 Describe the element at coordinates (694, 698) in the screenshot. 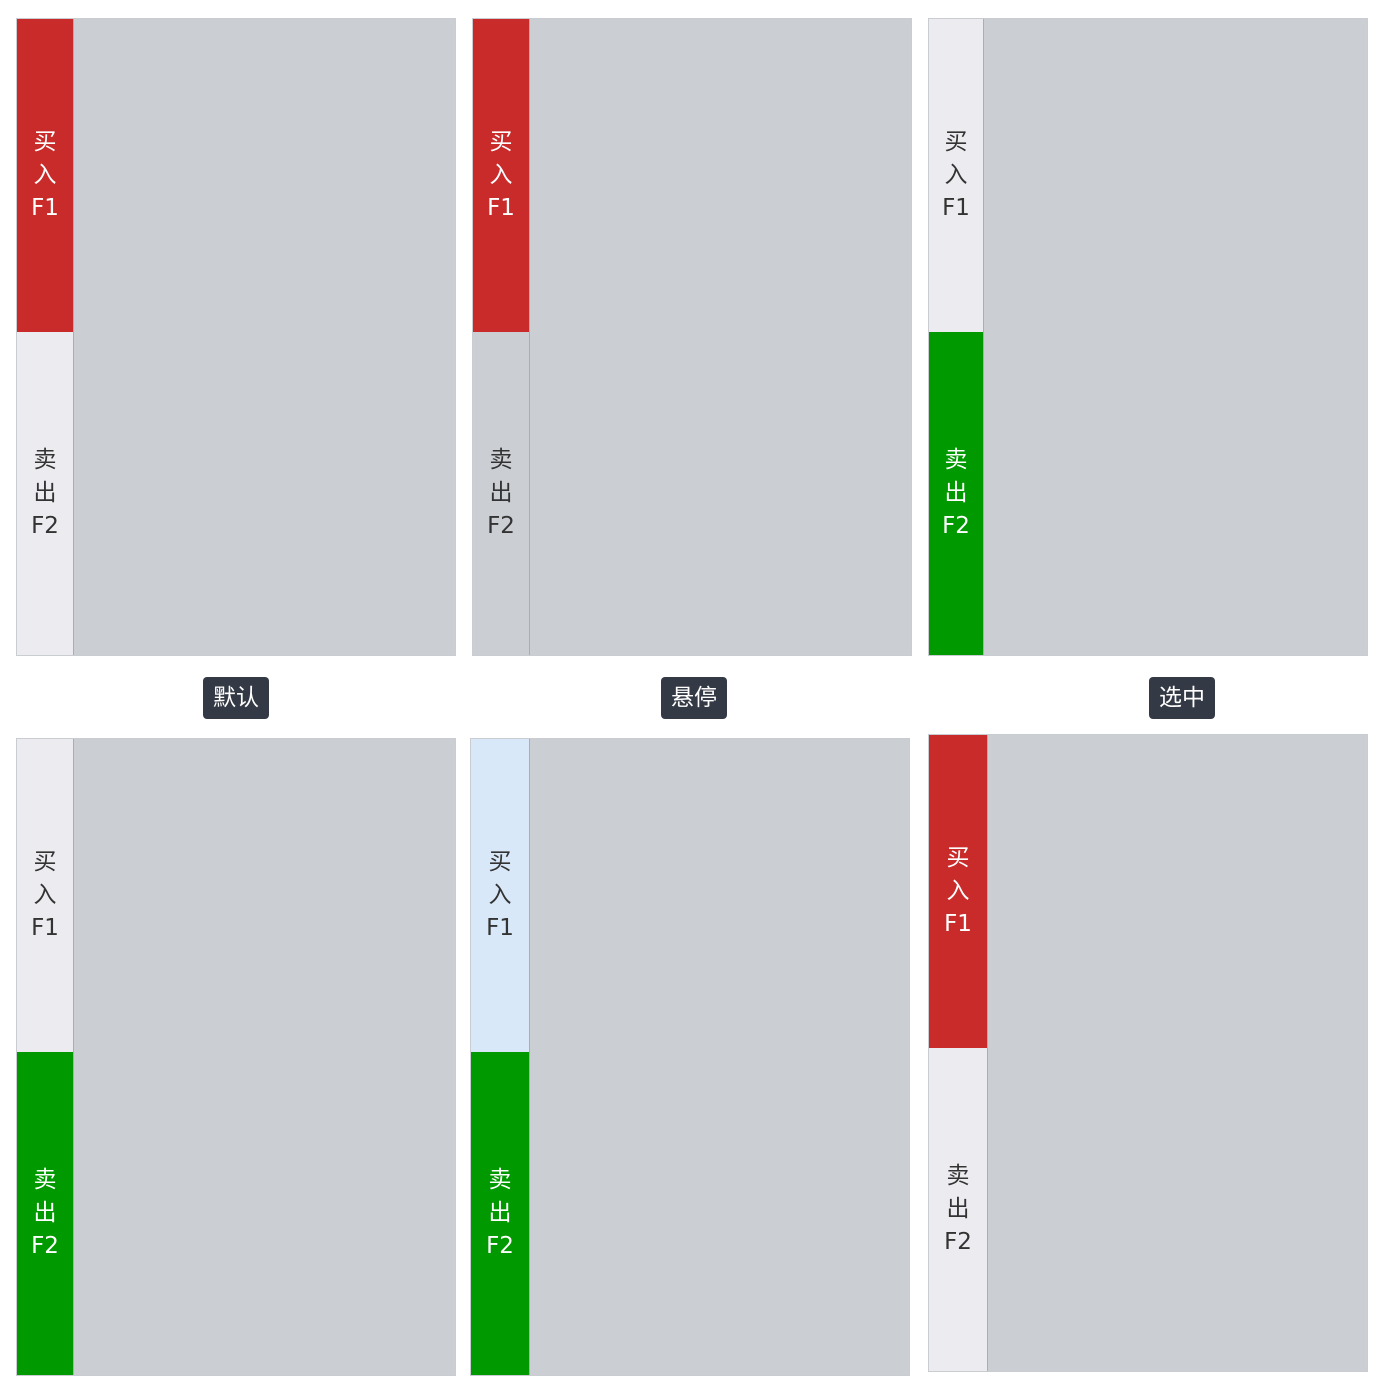

I see `state-label-hover: 悬停` at that location.